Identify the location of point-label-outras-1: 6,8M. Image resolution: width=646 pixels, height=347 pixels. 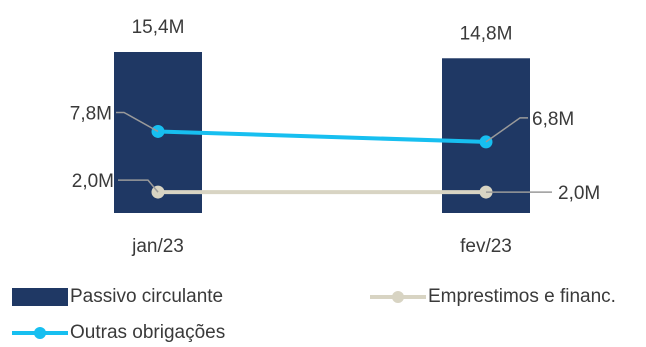
(553, 119).